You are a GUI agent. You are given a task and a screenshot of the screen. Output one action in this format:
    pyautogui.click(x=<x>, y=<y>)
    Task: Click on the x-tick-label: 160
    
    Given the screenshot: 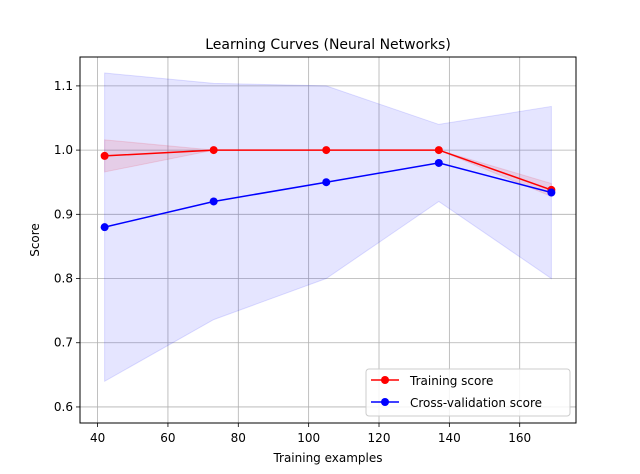 What is the action you would take?
    pyautogui.click(x=519, y=438)
    